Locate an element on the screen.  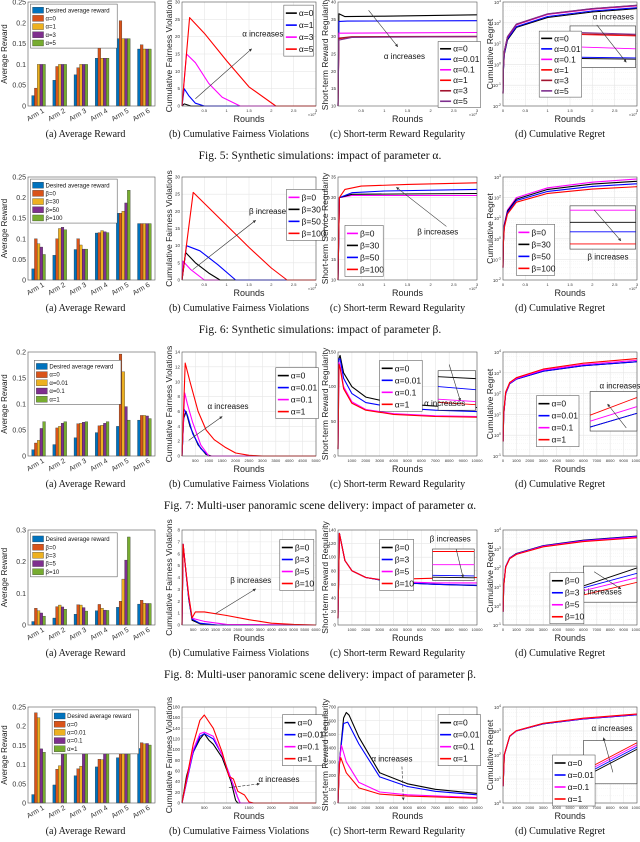
inset-zoom-plot is located at coordinates (610, 584).